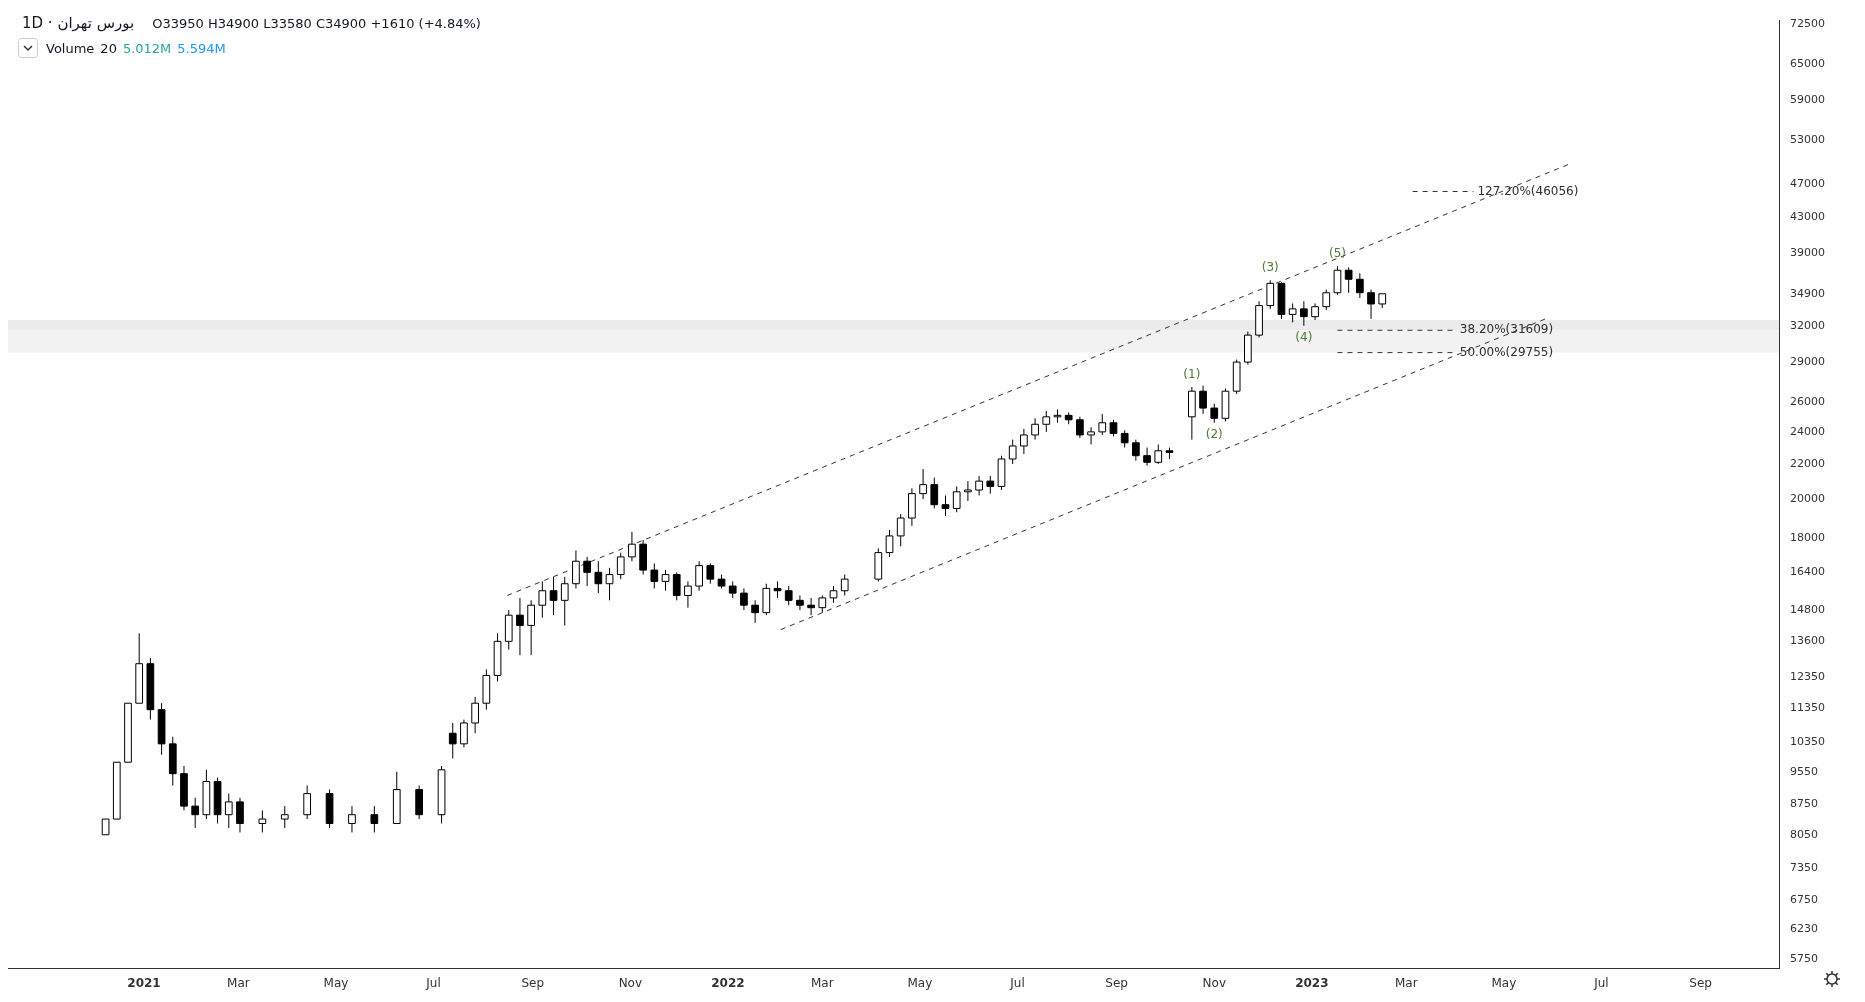 This screenshot has height=1002, width=1865. Describe the element at coordinates (728, 982) in the screenshot. I see `x-tick-label: 2022` at that location.